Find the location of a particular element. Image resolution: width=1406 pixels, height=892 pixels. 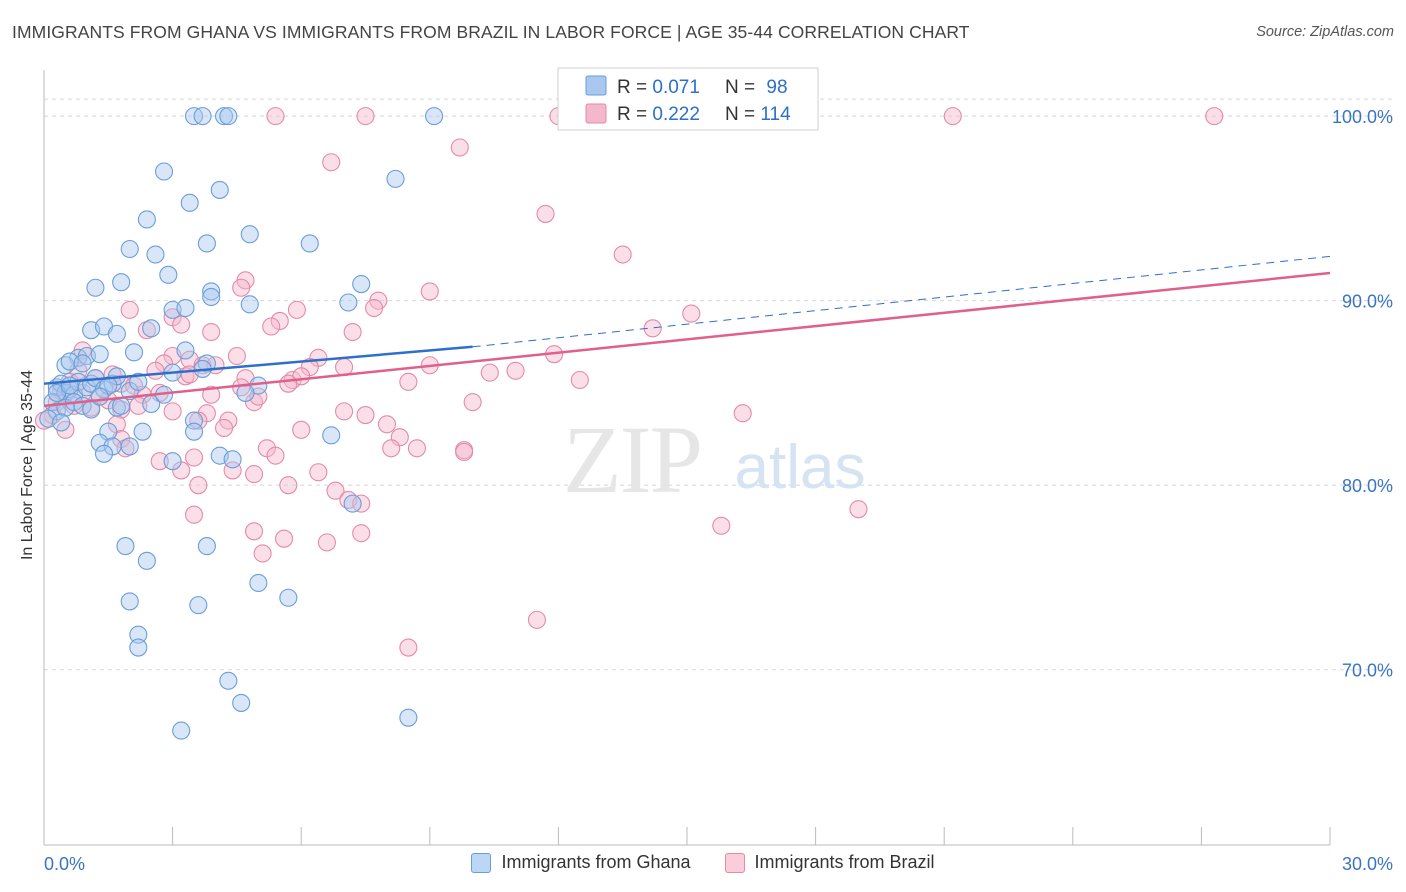

svg-text: R = 0.071 is located at coordinates (658, 87).